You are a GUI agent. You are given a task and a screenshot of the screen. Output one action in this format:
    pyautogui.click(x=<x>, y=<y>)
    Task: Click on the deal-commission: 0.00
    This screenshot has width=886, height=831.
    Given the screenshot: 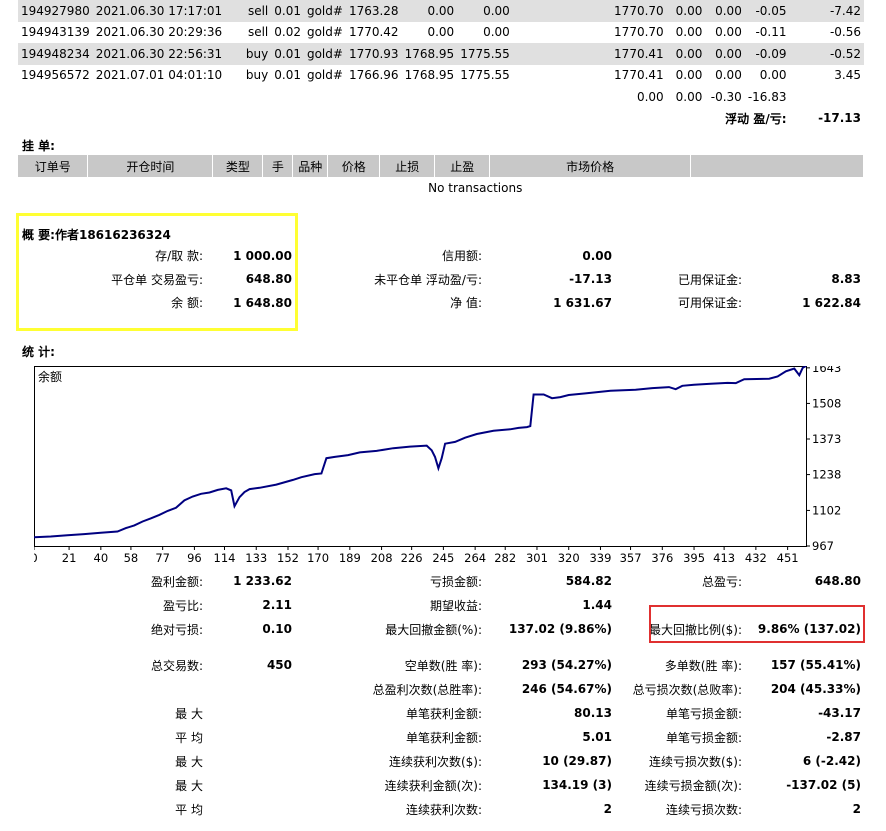 What is the action you would take?
    pyautogui.click(x=689, y=75)
    